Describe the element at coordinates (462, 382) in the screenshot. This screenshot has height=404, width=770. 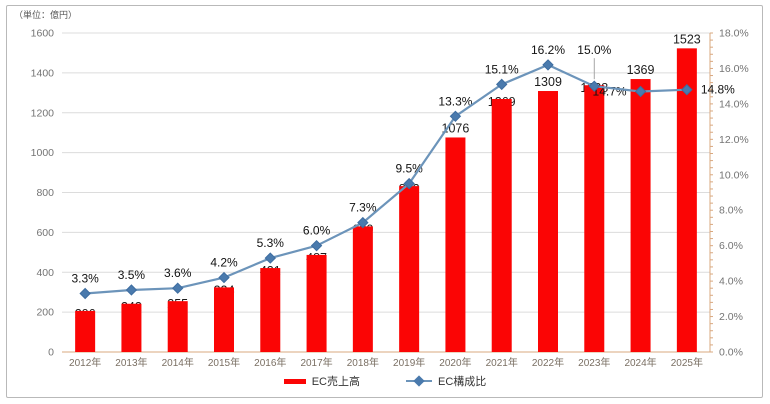
I see `legend-label-ratio: EC構成比` at that location.